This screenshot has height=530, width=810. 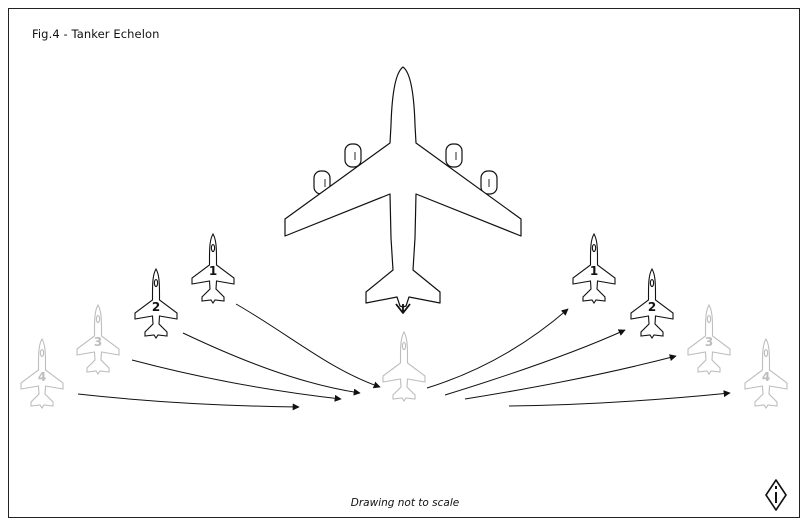 What do you see at coordinates (403, 308) in the screenshot?
I see `refueling-boom` at bounding box center [403, 308].